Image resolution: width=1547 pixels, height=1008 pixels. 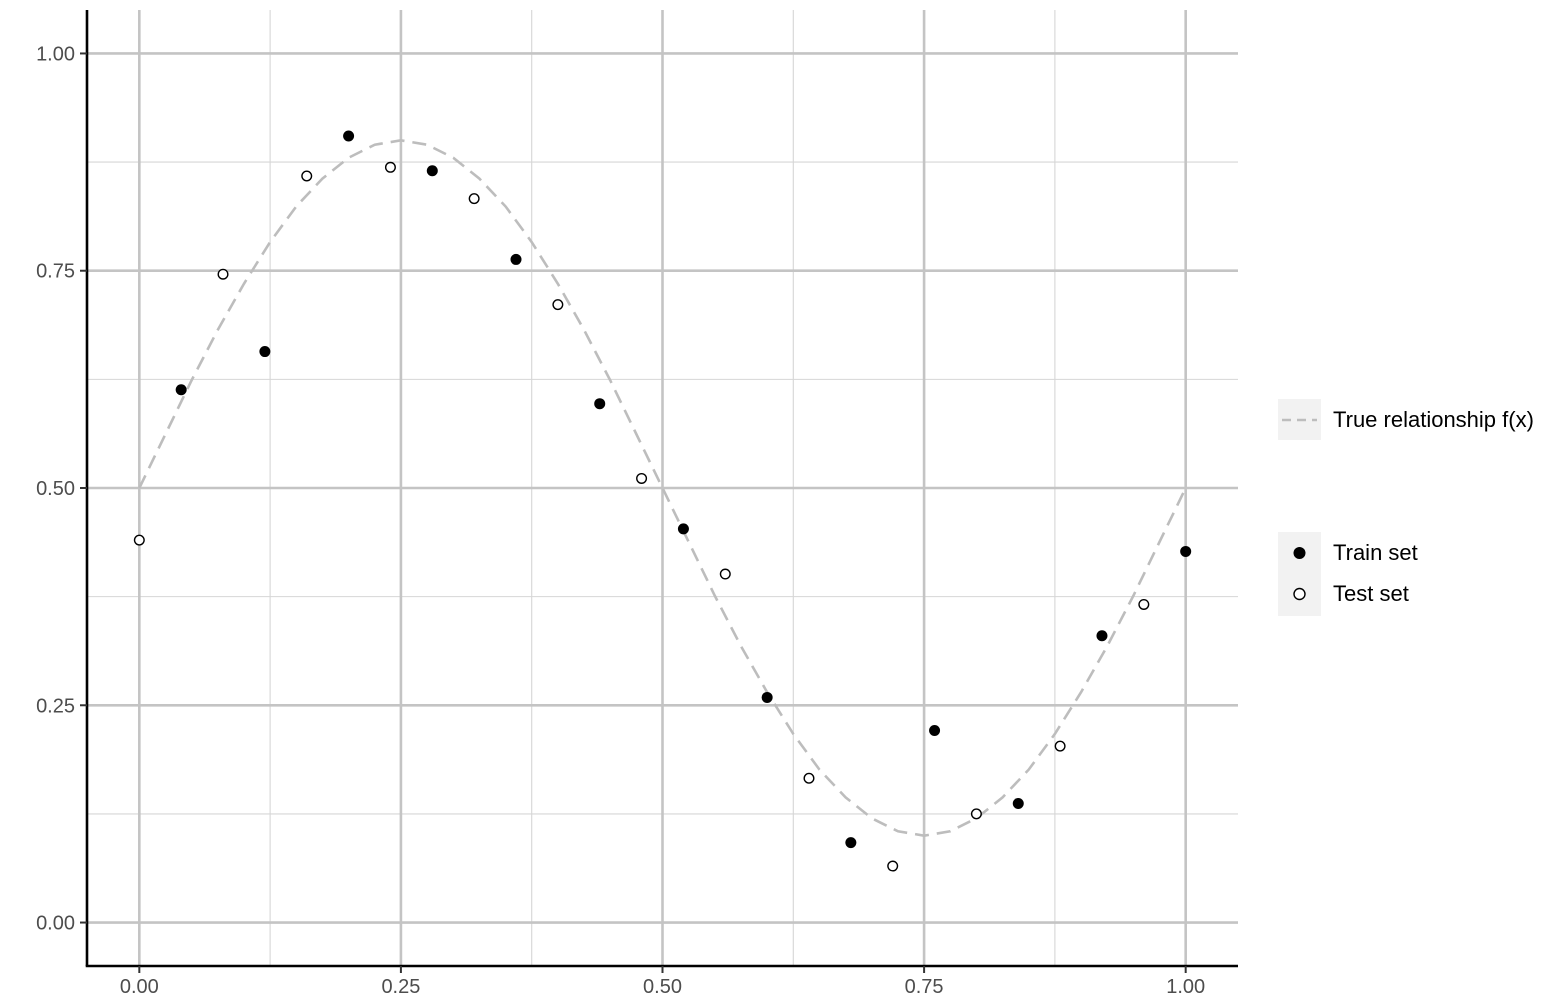 I want to click on legend-line: True relationship f(x), so click(x=1406, y=419).